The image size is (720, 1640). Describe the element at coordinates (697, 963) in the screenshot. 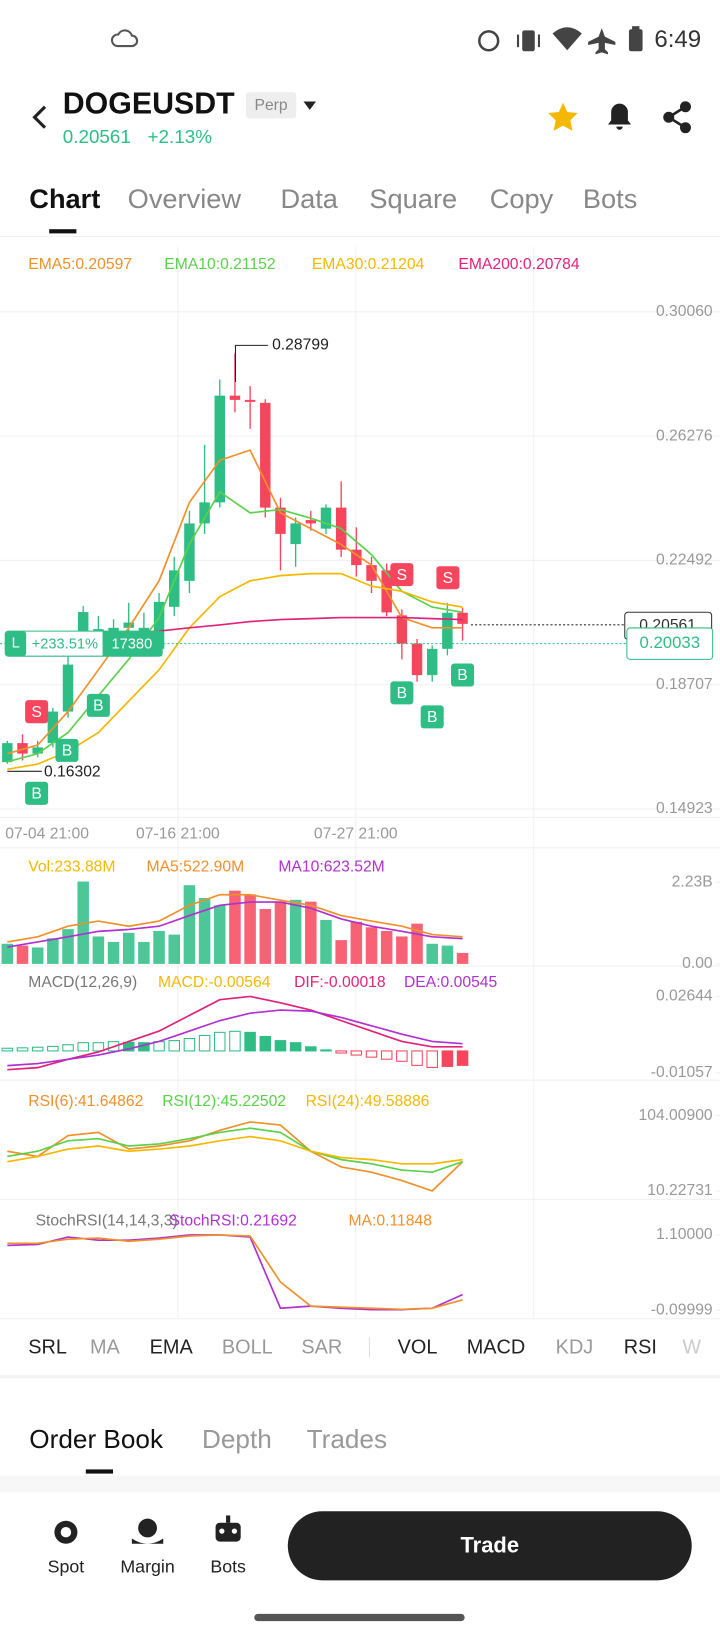

I see `y-tick-label: 0.00` at that location.